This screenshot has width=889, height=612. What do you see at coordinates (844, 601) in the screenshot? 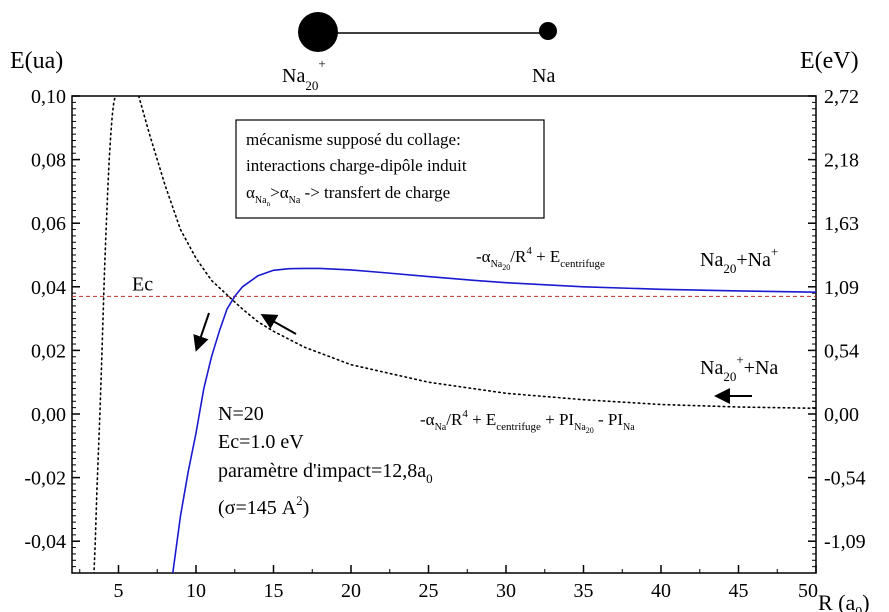
I see `x-axis-label: R (a0)` at bounding box center [844, 601].